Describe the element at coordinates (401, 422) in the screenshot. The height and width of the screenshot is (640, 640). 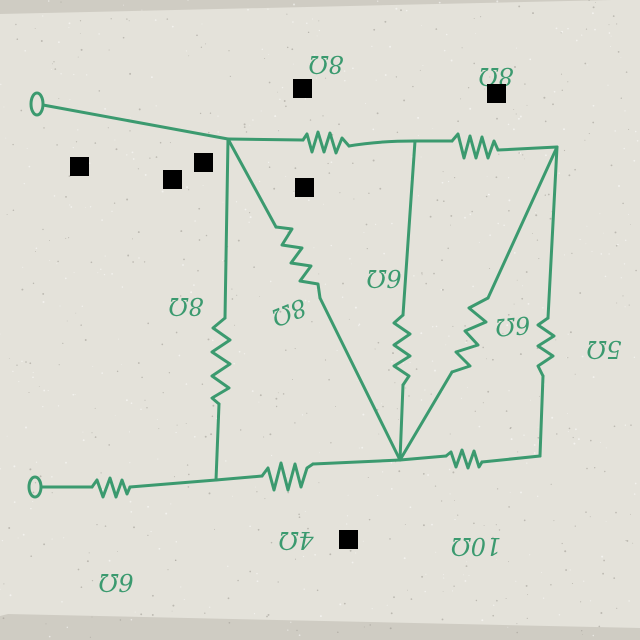
I see `wire-middle-vertical-lower` at that location.